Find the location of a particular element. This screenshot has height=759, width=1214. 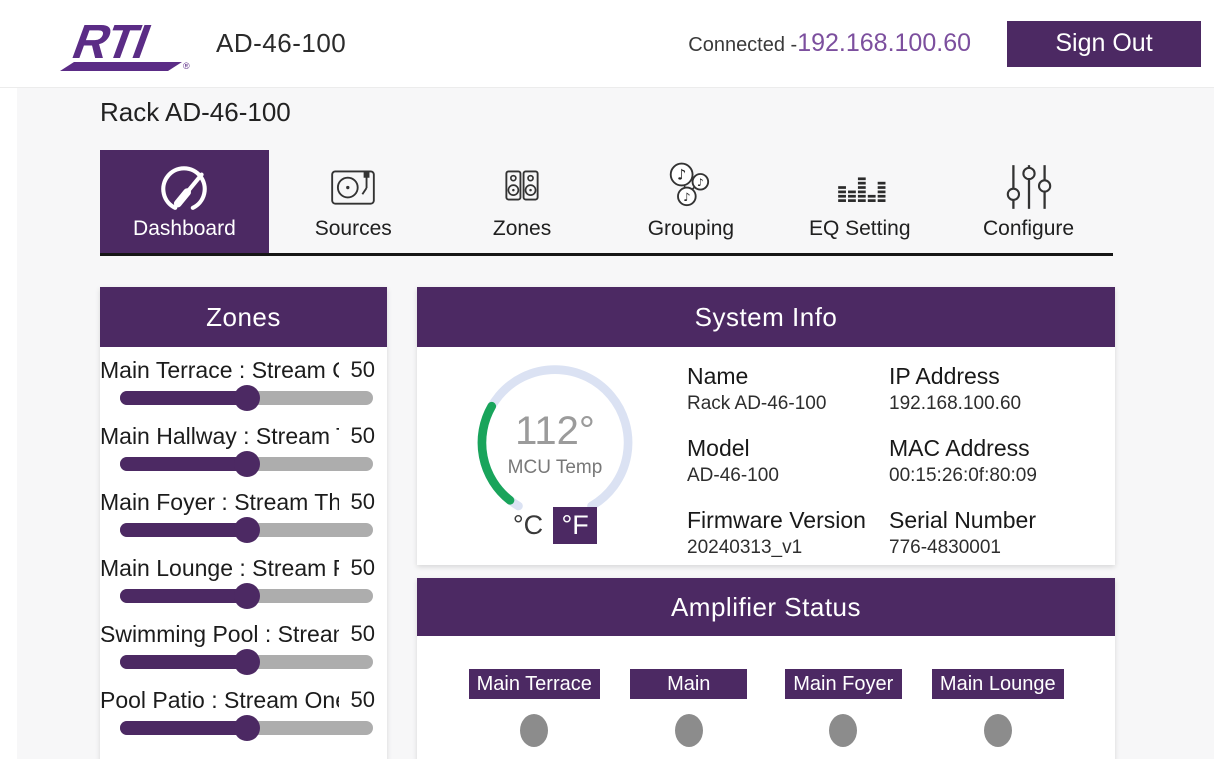

connected-ip: 192.168.100.60 is located at coordinates (884, 43).